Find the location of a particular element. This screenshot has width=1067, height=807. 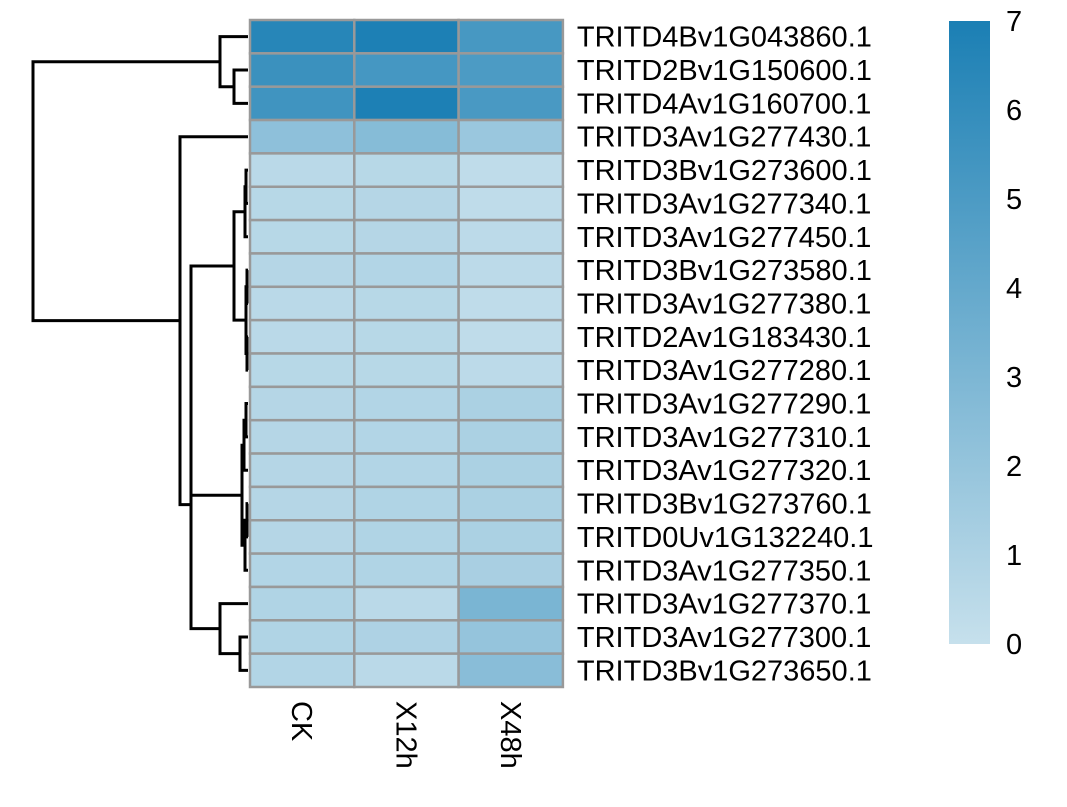

legend-tick-label: 4 is located at coordinates (1014, 289).